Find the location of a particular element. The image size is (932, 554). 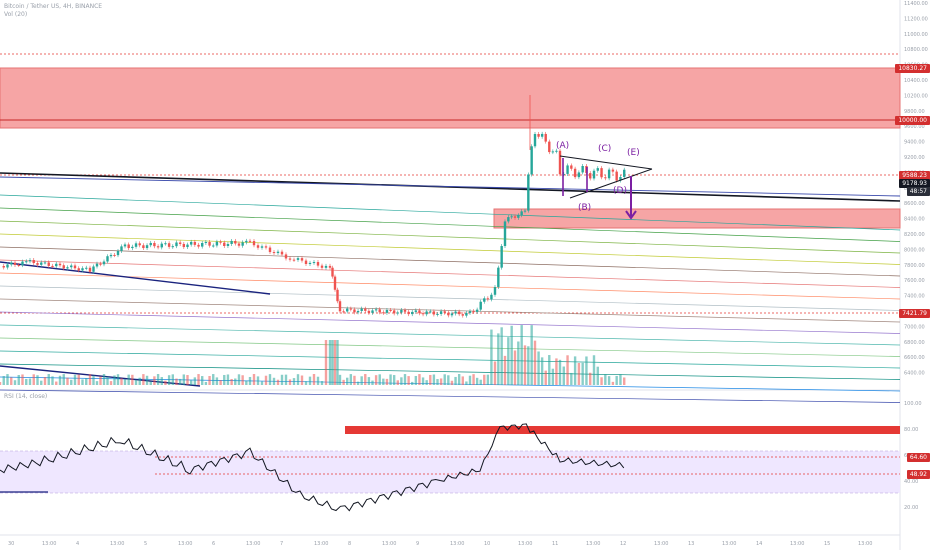

navy-trendline-lower is located at coordinates (100, 376).